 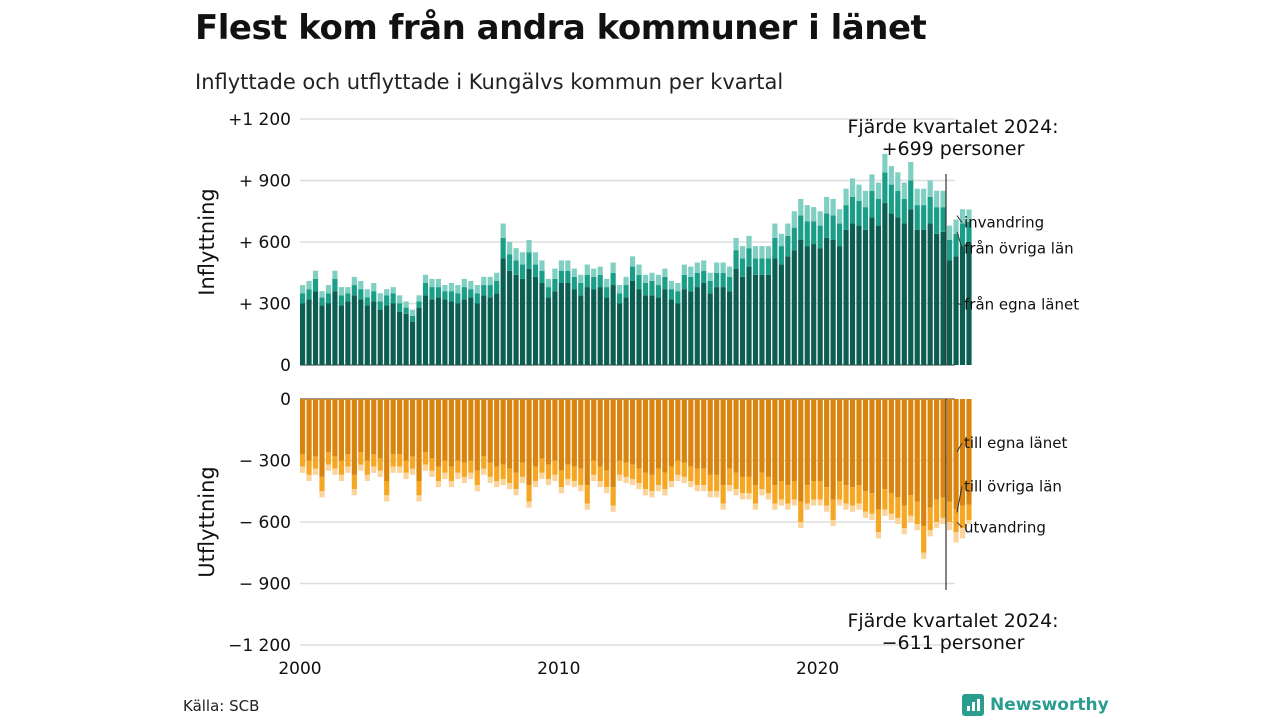 What do you see at coordinates (953, 643) in the screenshot?
I see `annotation-value: −611 personer` at bounding box center [953, 643].